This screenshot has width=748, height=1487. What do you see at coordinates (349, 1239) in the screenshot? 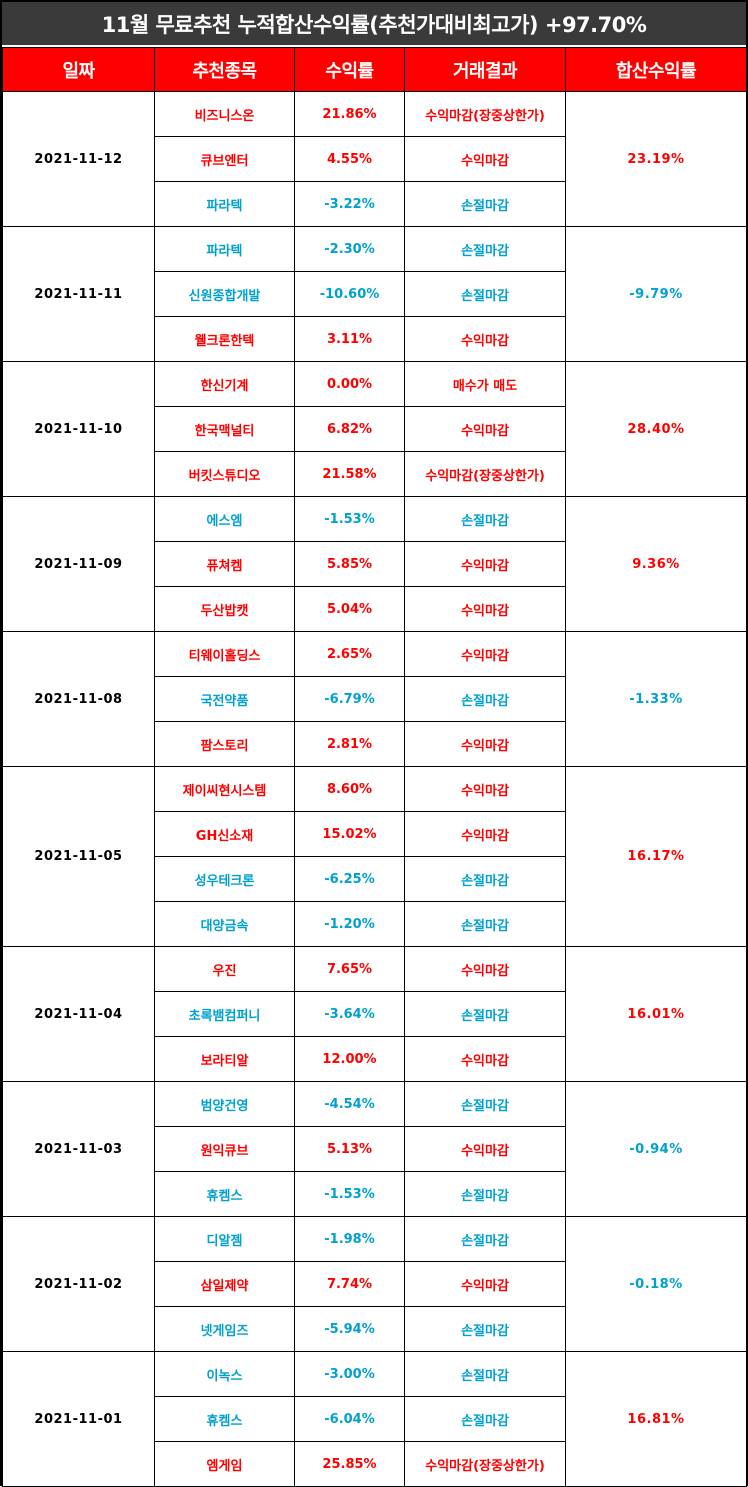
I see `return-rate-cell: -1.98%` at bounding box center [349, 1239].